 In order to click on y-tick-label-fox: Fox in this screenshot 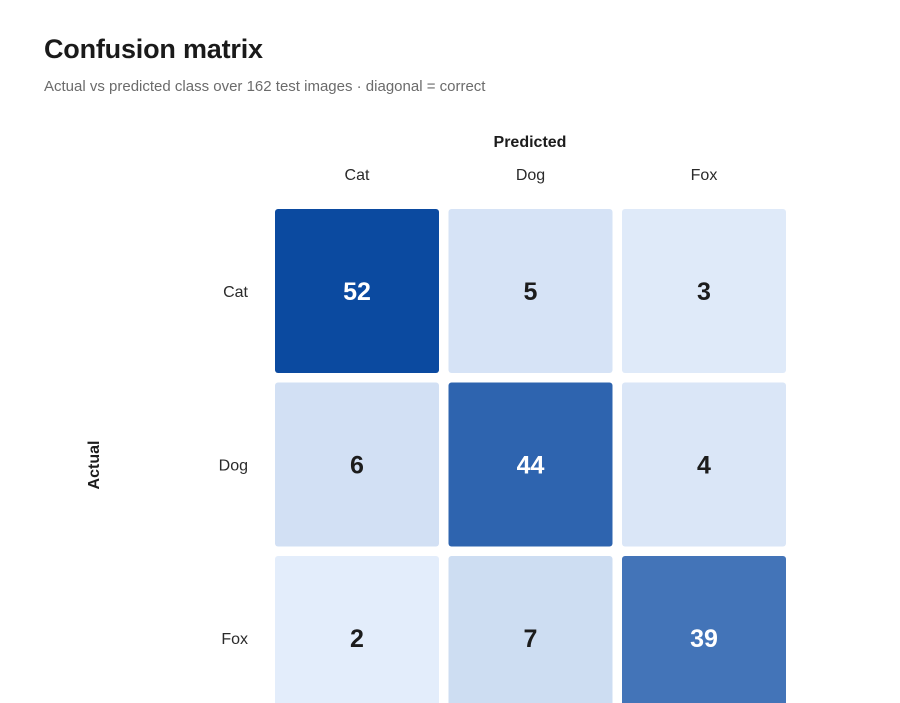, I will do `click(234, 639)`.